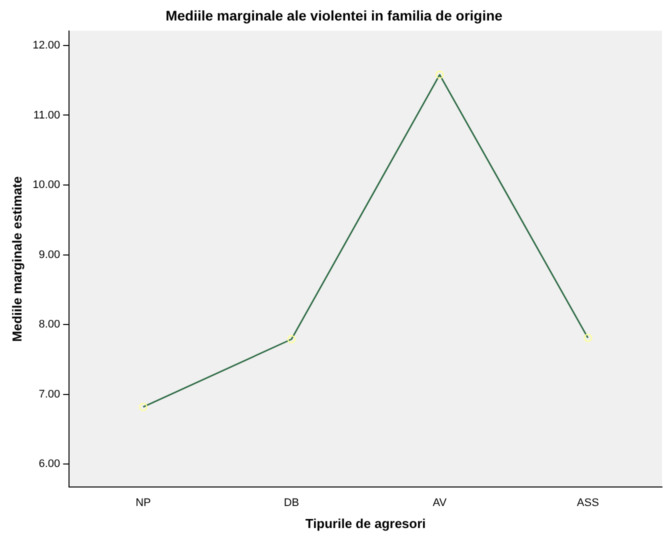  What do you see at coordinates (46, 115) in the screenshot?
I see `y-tick-label: 11.00` at bounding box center [46, 115].